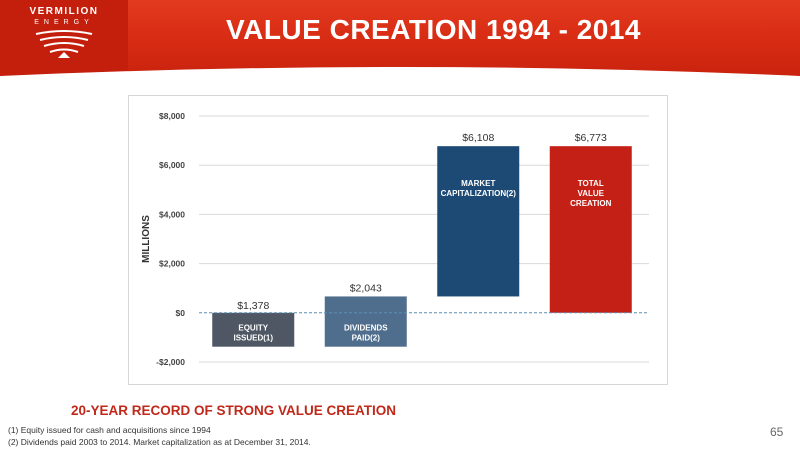 The image size is (800, 450). Describe the element at coordinates (64, 22) in the screenshot. I see `logo-subtitle: ENERGY` at that location.